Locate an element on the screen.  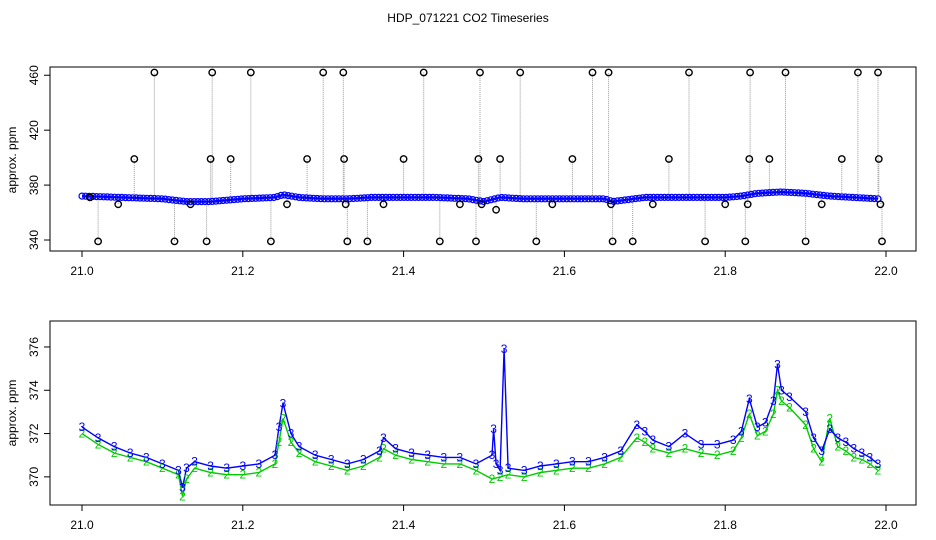
x-tick-label: 21.4 is located at coordinates (404, 525).